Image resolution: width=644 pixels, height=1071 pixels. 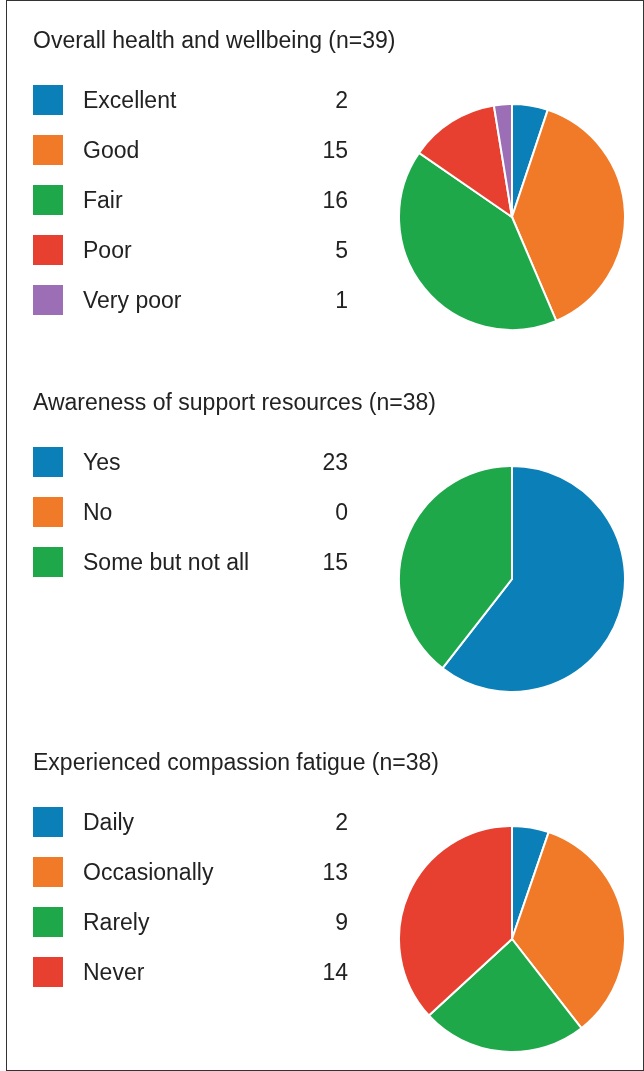 I want to click on data-label: 9, so click(x=341, y=922).